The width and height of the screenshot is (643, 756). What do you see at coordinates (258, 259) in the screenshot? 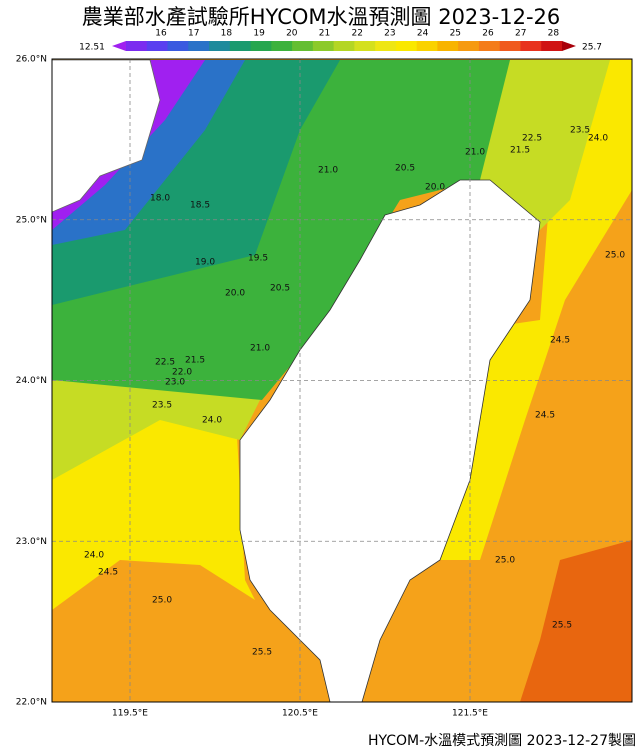
I see `contour-label: 19.5` at bounding box center [258, 259].